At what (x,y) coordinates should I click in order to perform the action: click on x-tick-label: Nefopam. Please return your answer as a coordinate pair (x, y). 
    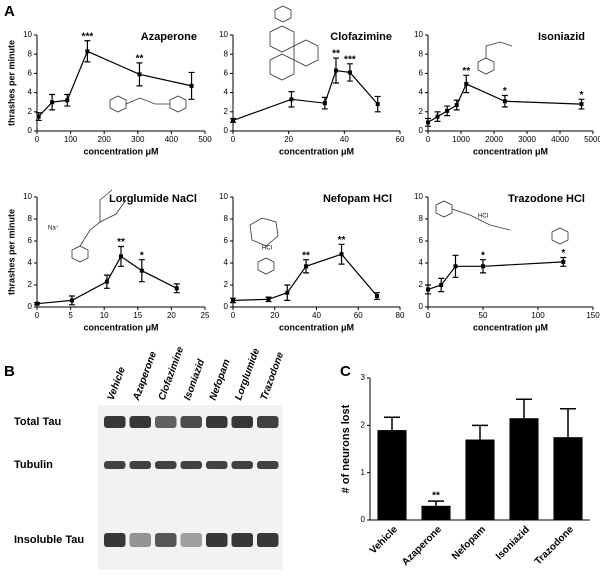
    Looking at the image, I should click on (469, 543).